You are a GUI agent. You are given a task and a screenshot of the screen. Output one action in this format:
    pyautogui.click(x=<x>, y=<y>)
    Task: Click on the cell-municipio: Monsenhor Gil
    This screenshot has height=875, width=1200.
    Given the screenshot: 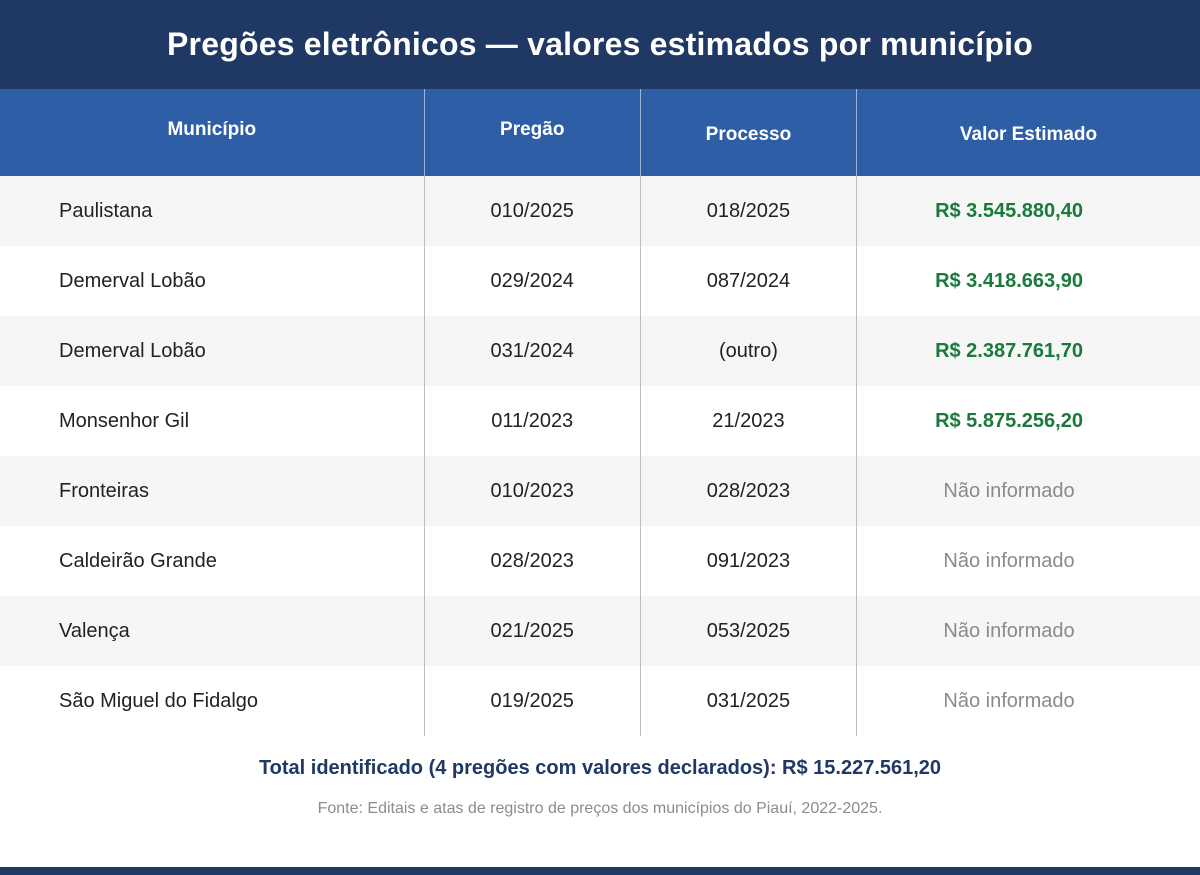 What is the action you would take?
    pyautogui.click(x=212, y=421)
    